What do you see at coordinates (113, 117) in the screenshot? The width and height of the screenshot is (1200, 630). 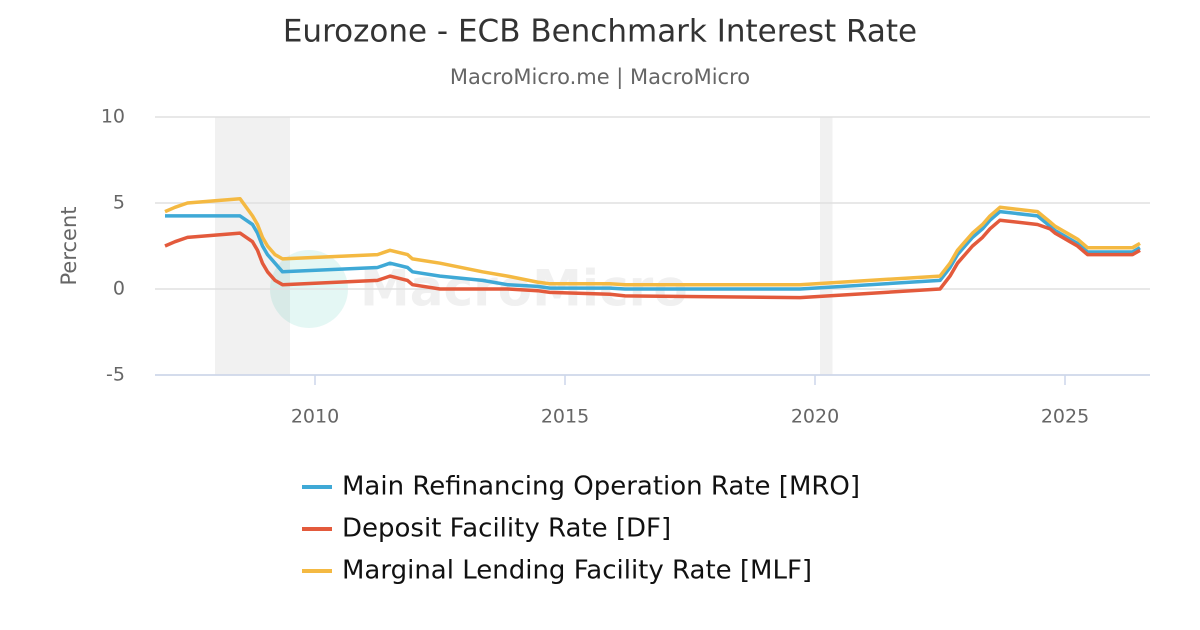 I see `y-tick-label: 10` at bounding box center [113, 117].